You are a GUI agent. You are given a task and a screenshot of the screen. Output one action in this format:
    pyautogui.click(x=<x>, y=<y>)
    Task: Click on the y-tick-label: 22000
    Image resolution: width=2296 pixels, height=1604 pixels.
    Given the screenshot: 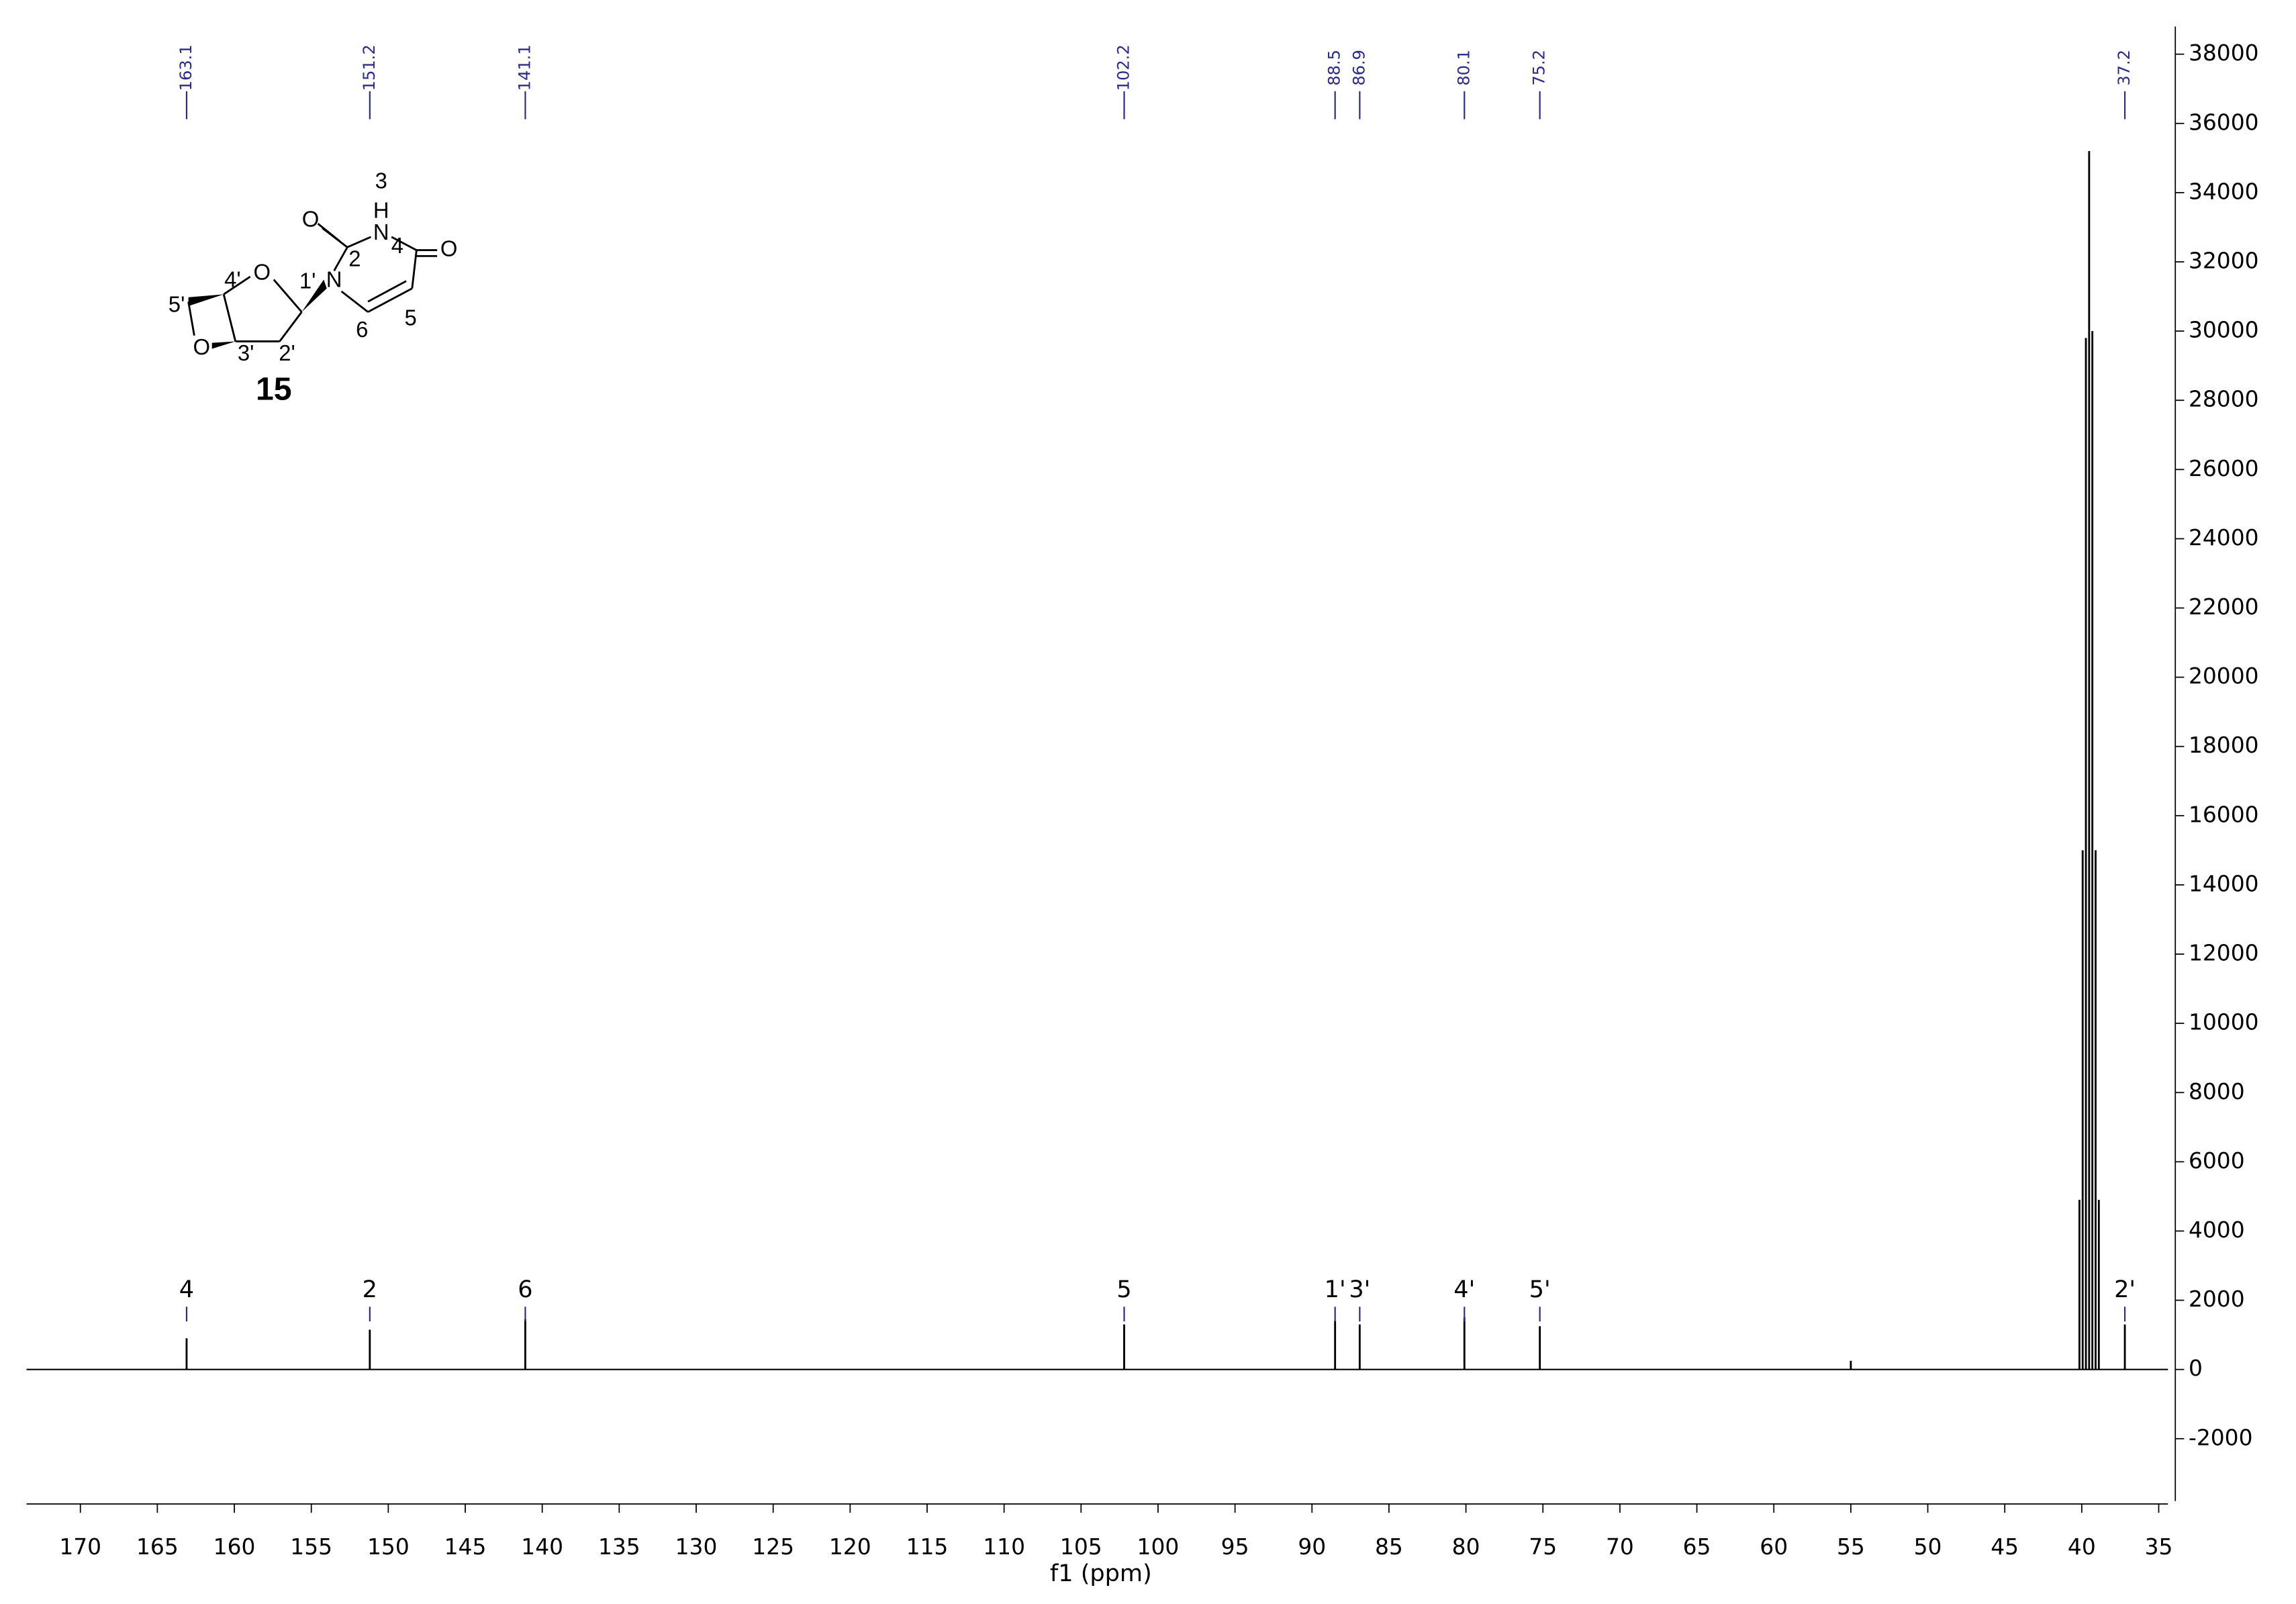 What is the action you would take?
    pyautogui.click(x=2224, y=607)
    